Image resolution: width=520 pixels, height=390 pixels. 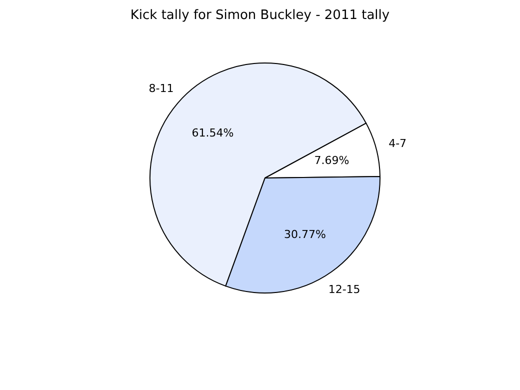 What do you see at coordinates (305, 234) in the screenshot?
I see `data-label: 30.77%` at bounding box center [305, 234].